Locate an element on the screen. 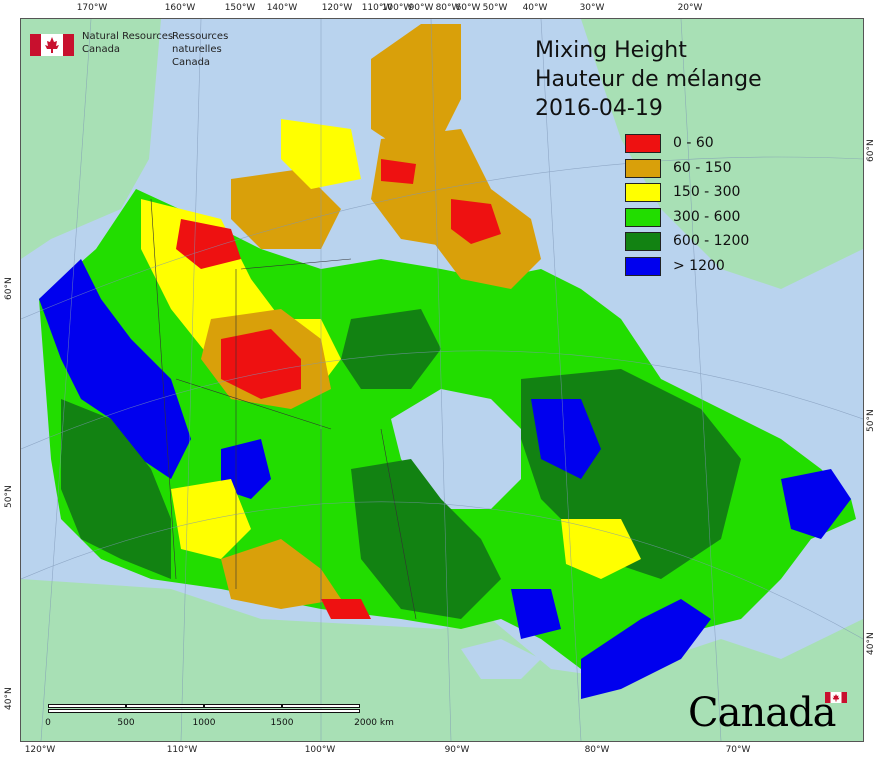 This screenshot has width=880, height=760. scale-bar-segments is located at coordinates (204, 709).